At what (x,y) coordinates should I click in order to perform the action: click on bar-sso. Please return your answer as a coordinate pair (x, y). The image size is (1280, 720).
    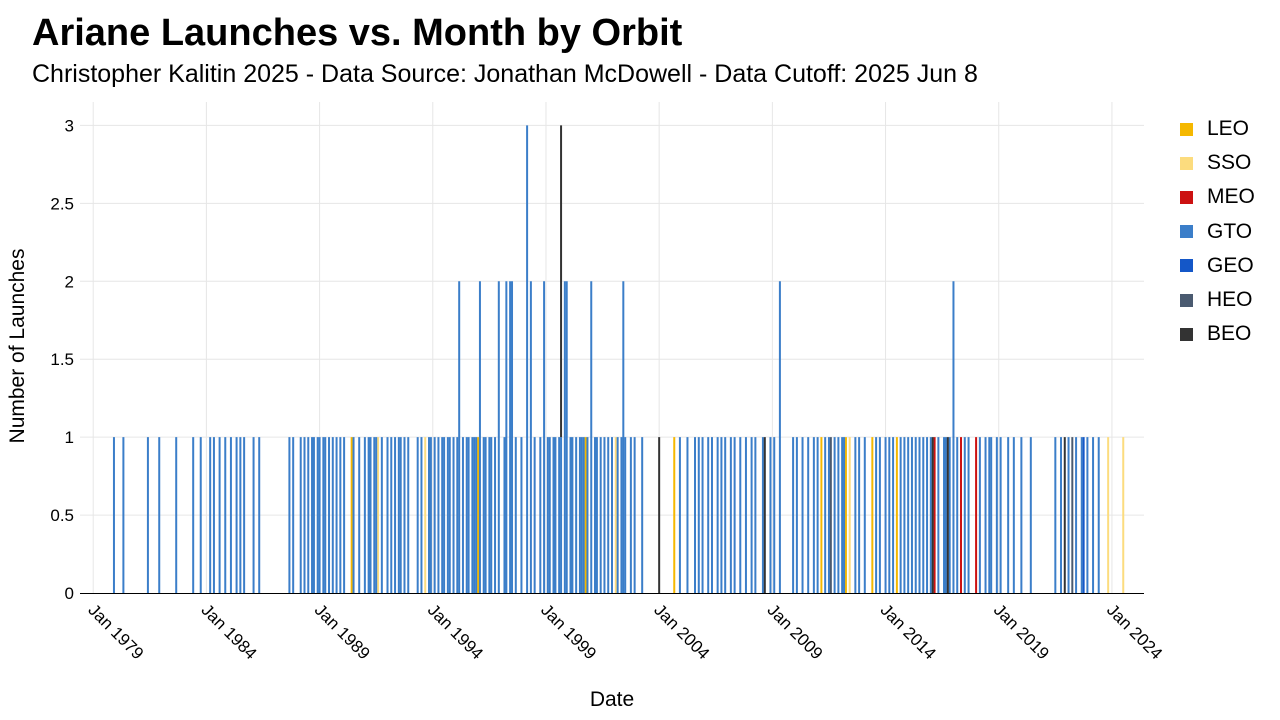
    Looking at the image, I should click on (425, 515).